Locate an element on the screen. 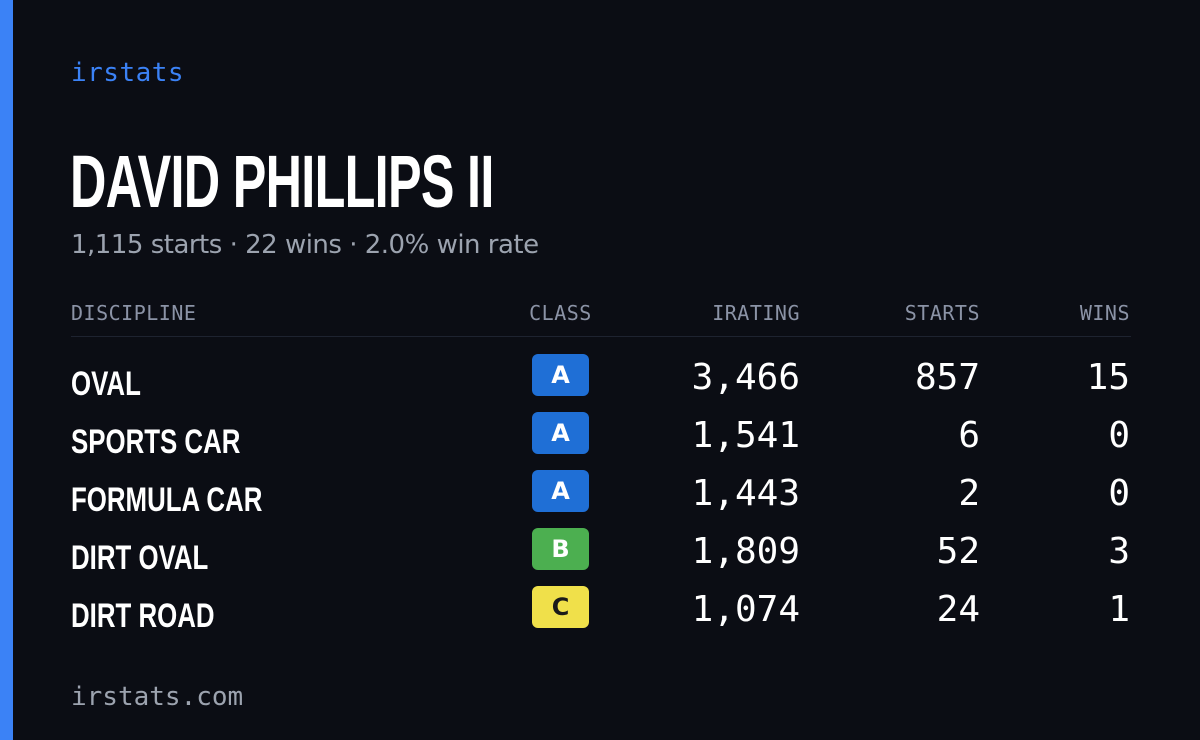  footer-url: irstats.com is located at coordinates (157, 697).